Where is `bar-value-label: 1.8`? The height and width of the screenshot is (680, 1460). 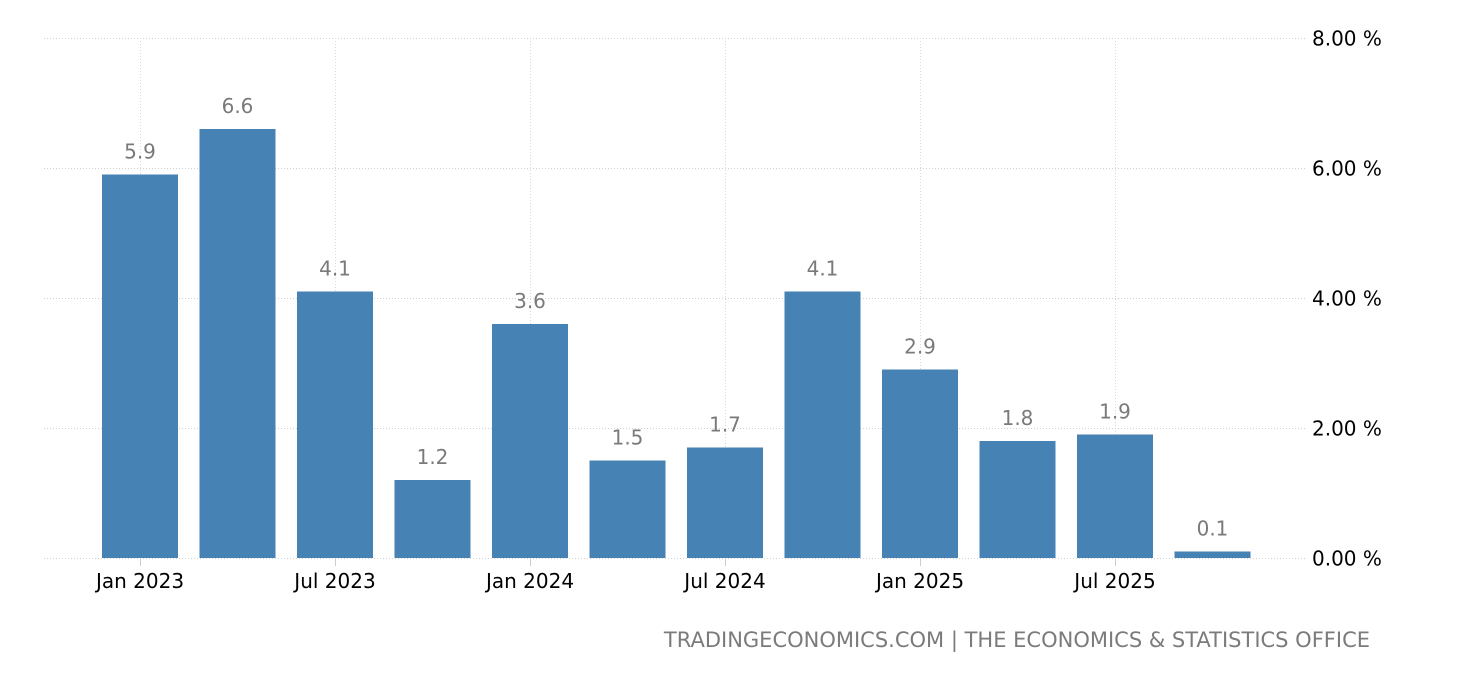 bar-value-label: 1.8 is located at coordinates (1018, 418).